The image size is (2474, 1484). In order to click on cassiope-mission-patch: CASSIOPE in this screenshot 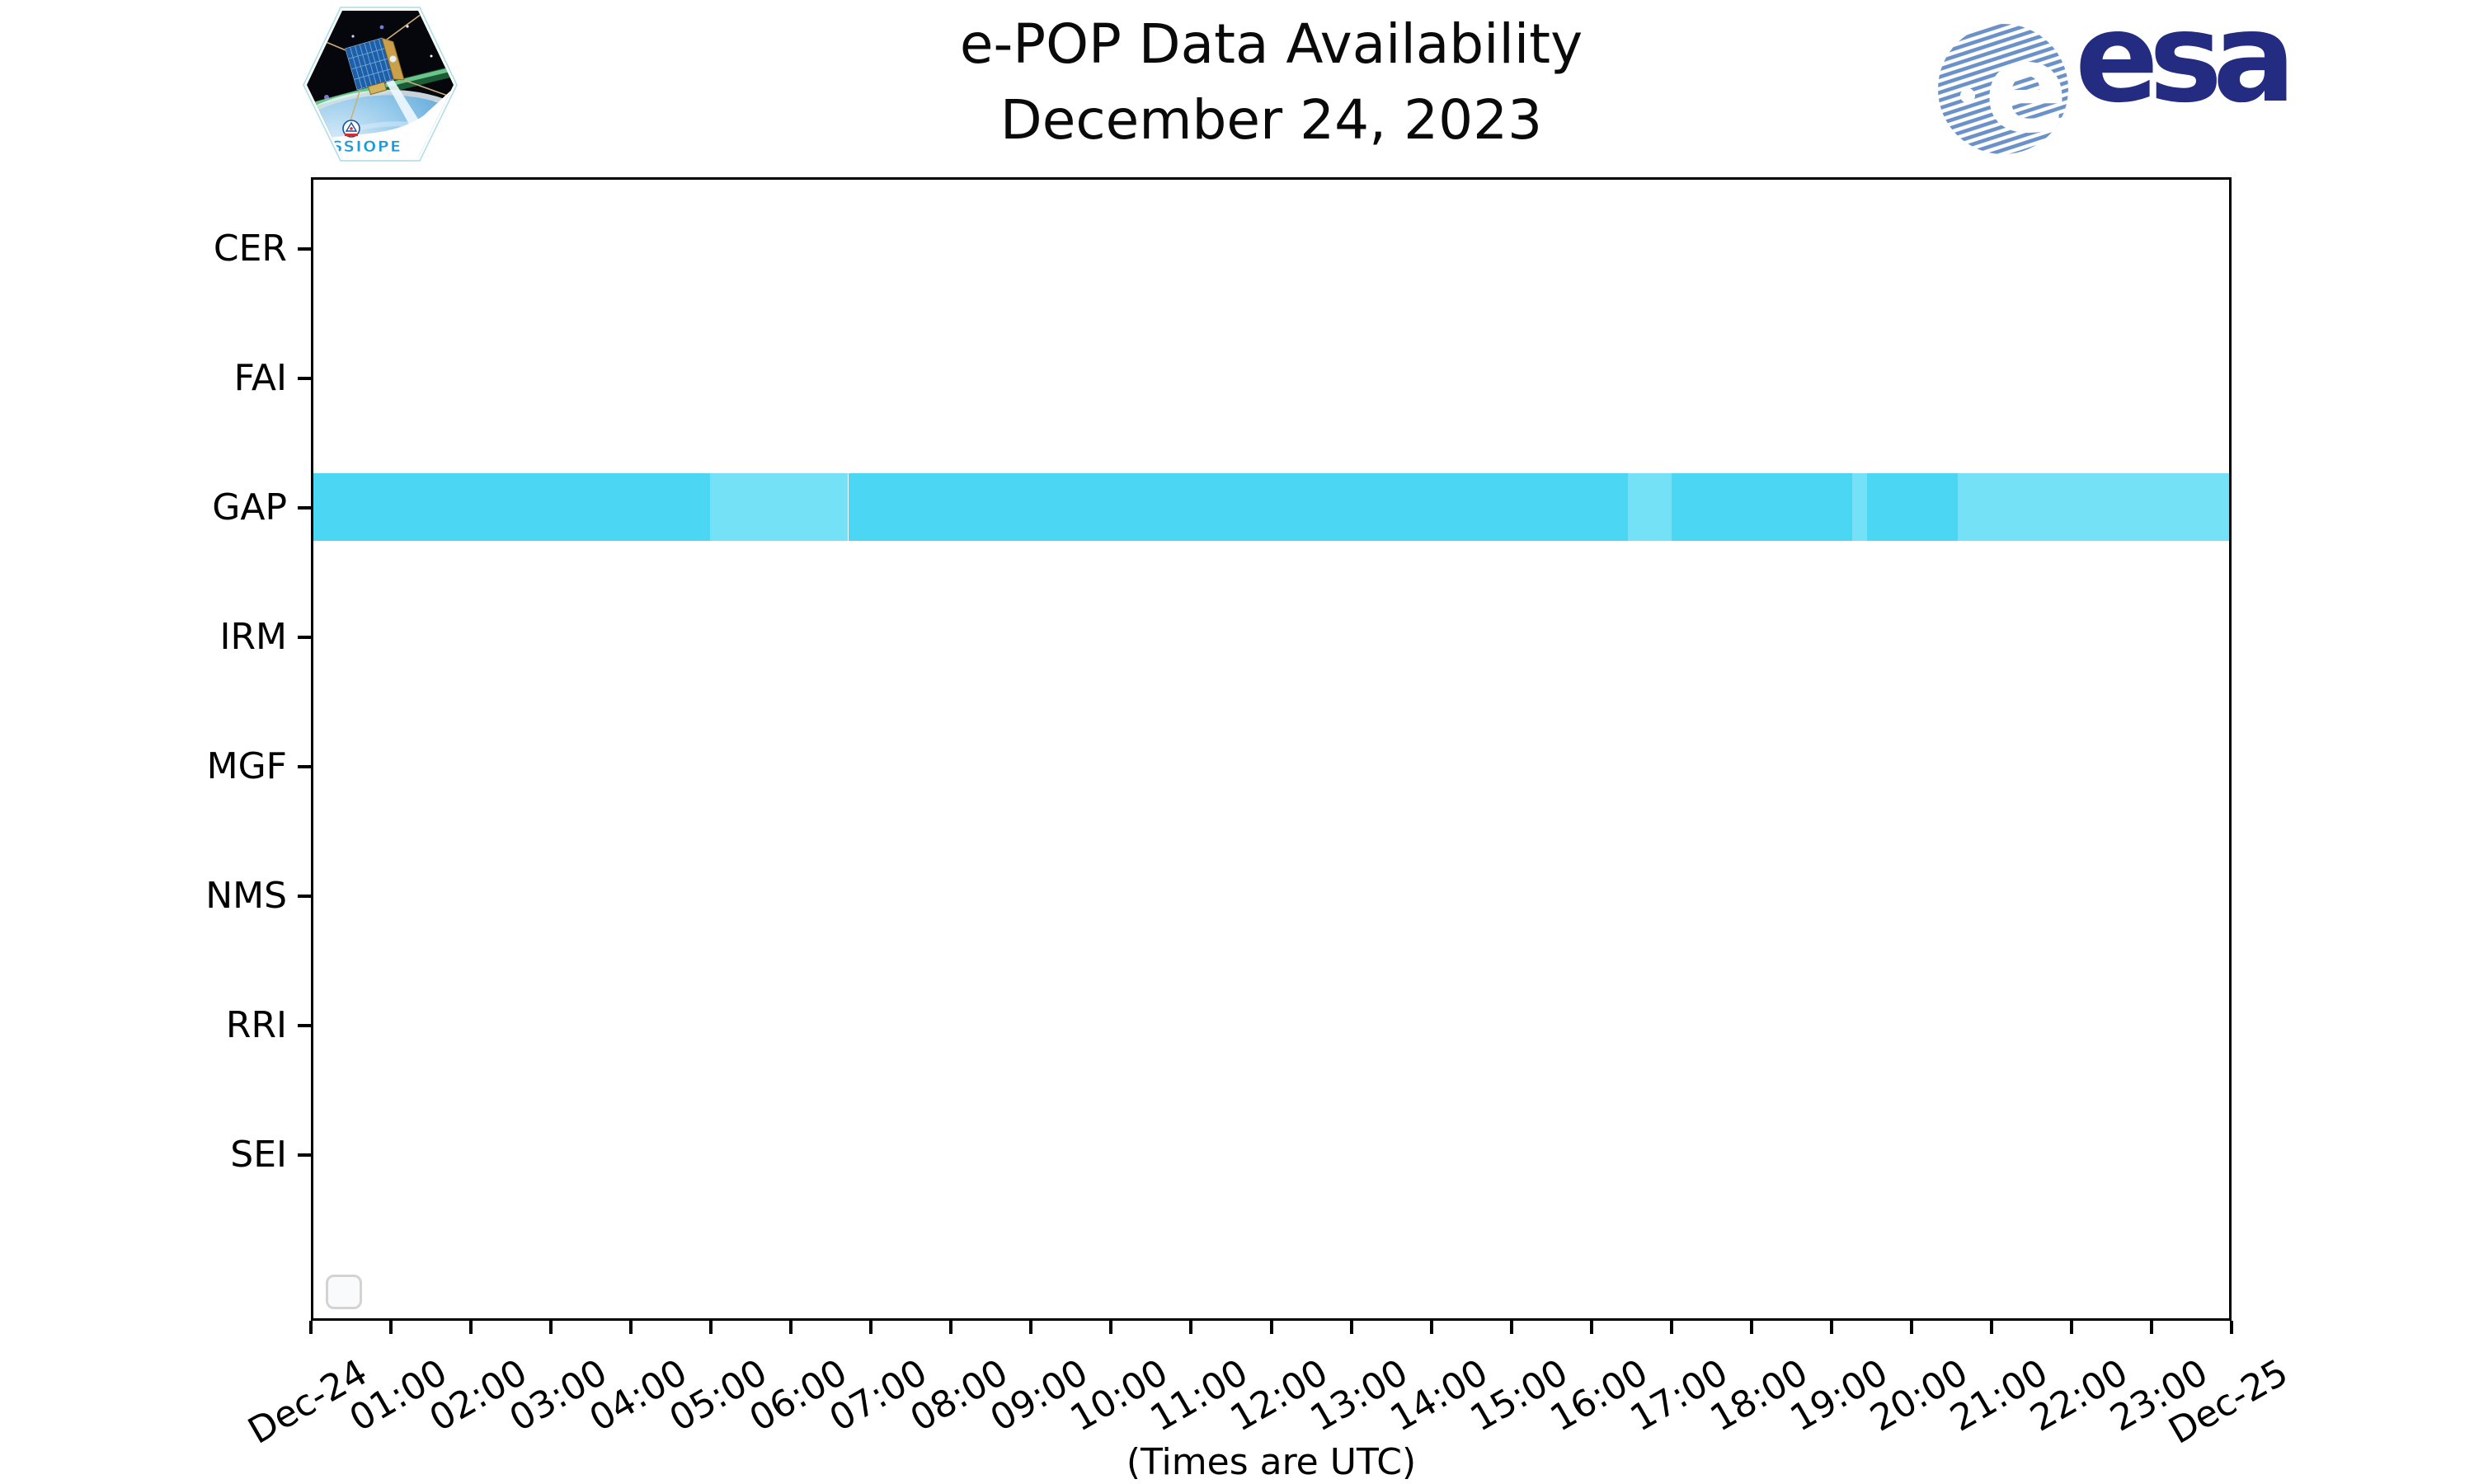, I will do `click(380, 84)`.